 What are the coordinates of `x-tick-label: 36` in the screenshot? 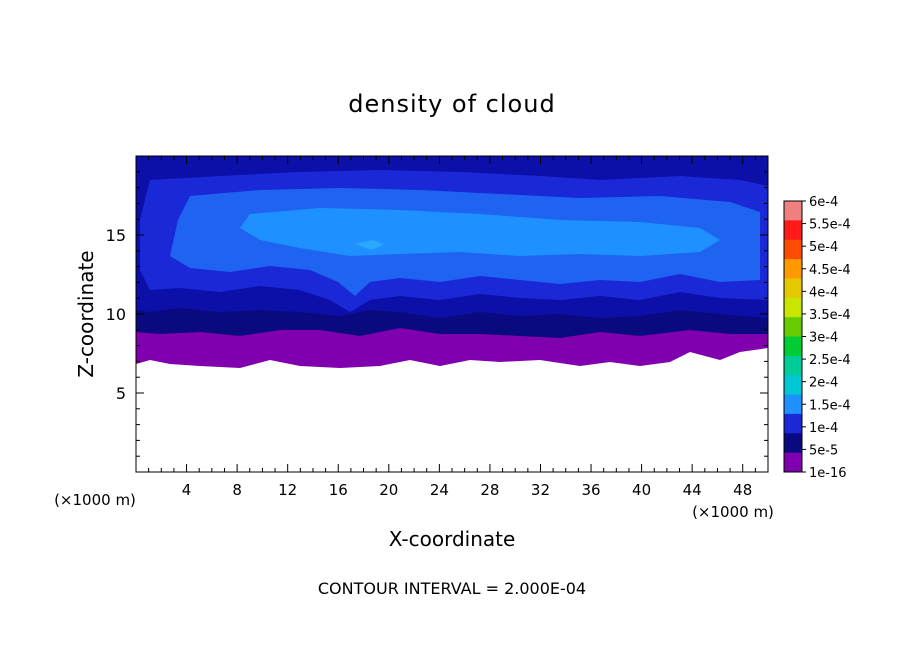 It's located at (590, 490).